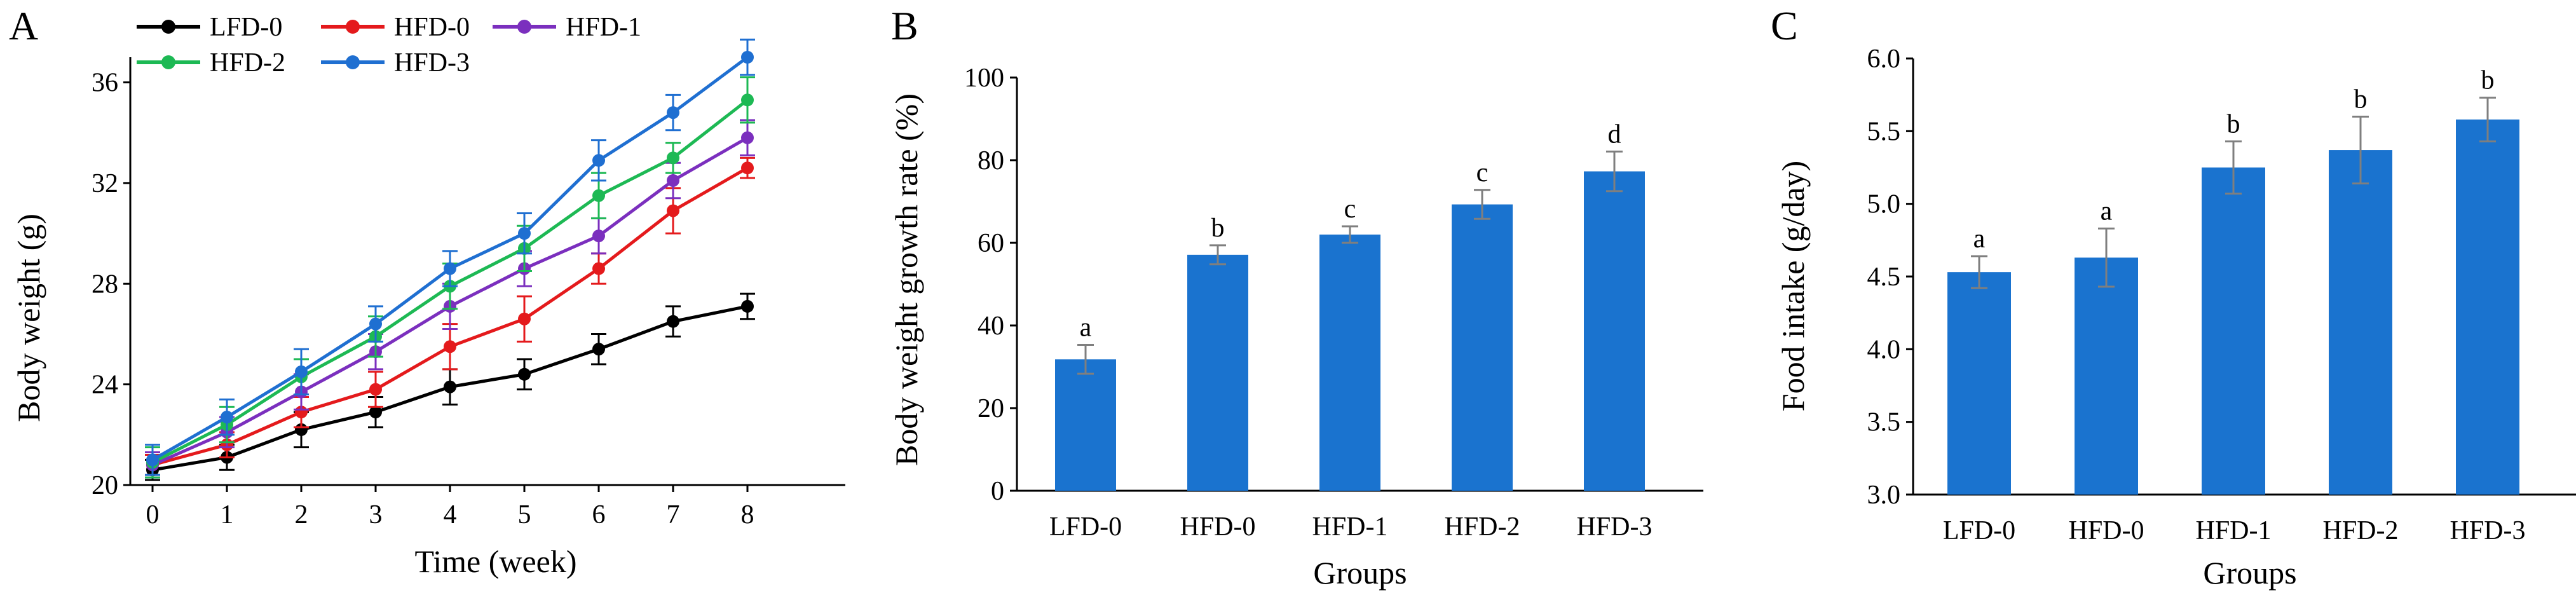  I want to click on panel-c-y-tick-label: 4.5, so click(1884, 277).